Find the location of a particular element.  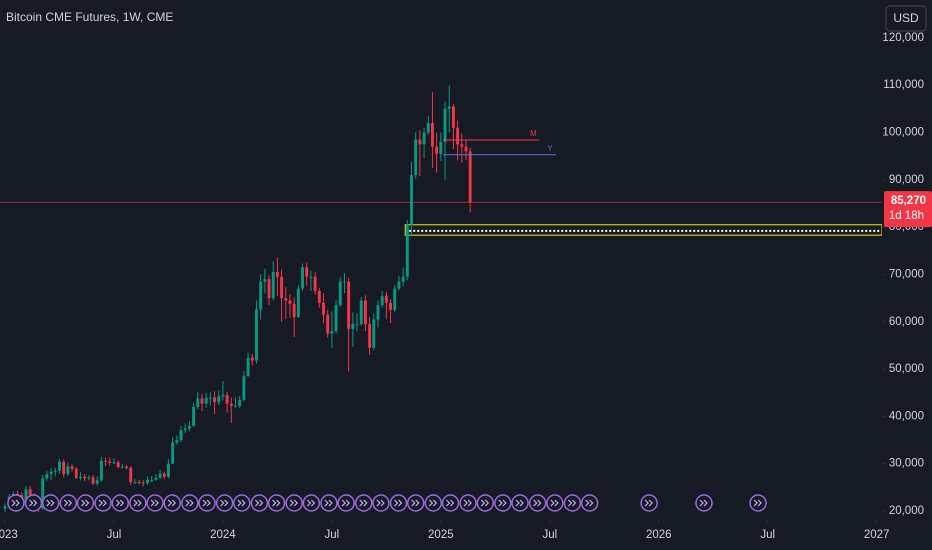

x-tick-label: 2026 is located at coordinates (659, 535).